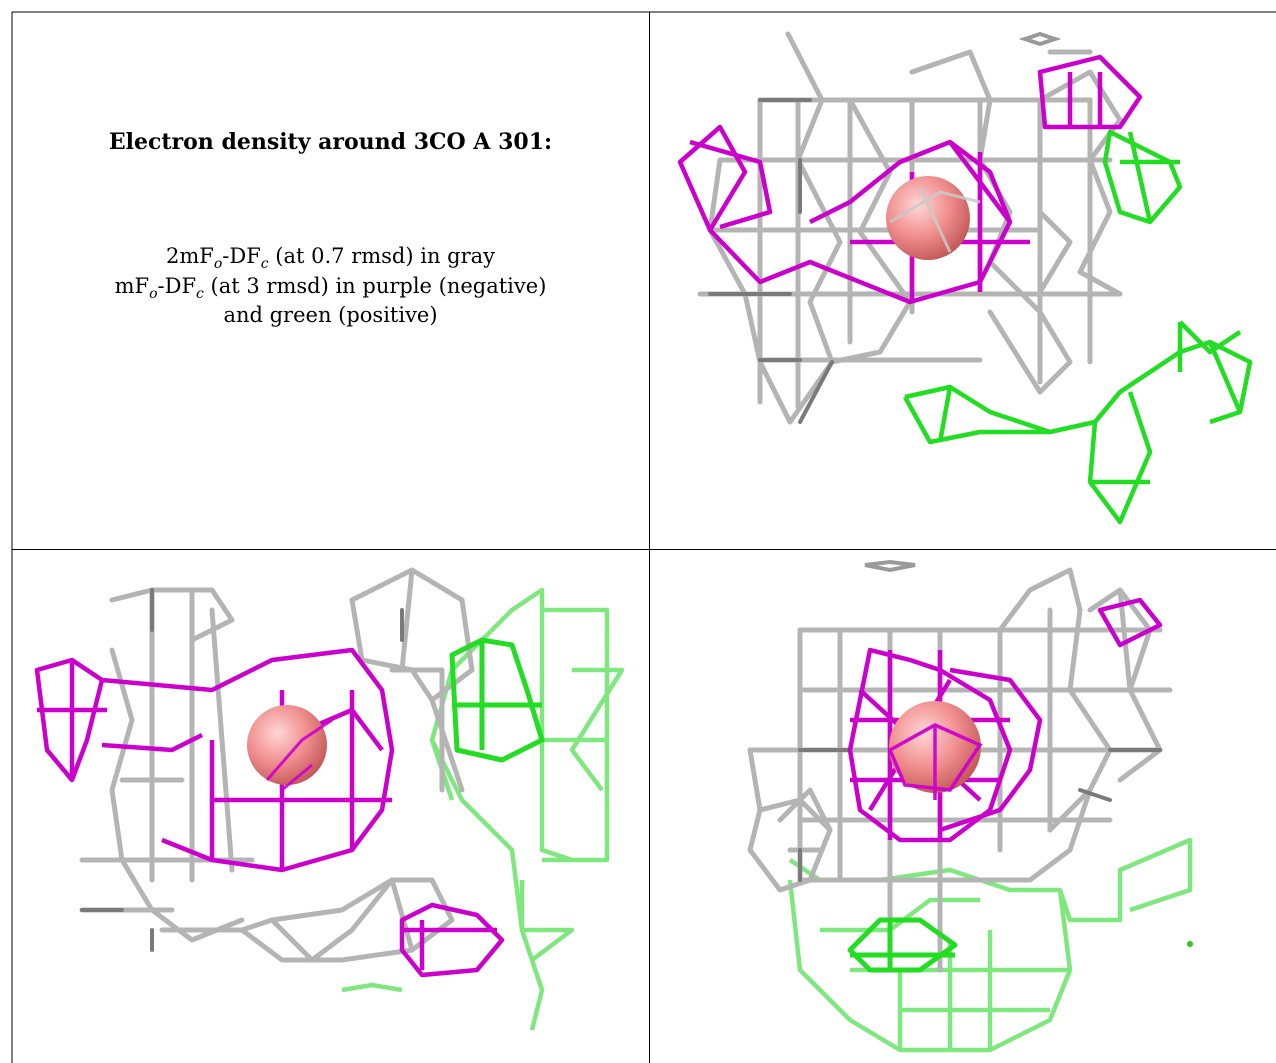 The width and height of the screenshot is (1276, 1063). I want to click on caption-line-green: and green (positive), so click(330, 315).